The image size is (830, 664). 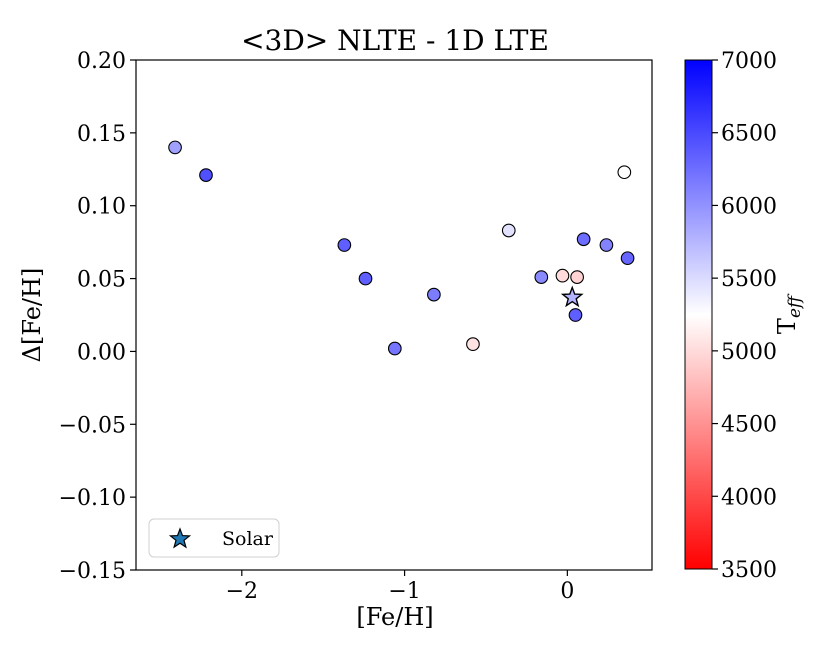 I want to click on colorbar-label-sub: eff, so click(x=795, y=305).